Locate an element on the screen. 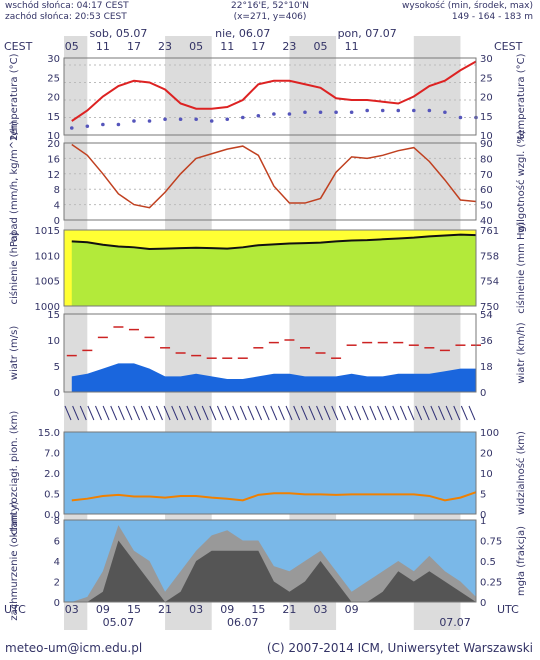 This screenshot has height=660, width=540. y-tick-left: 15.0 is located at coordinates (49, 433).